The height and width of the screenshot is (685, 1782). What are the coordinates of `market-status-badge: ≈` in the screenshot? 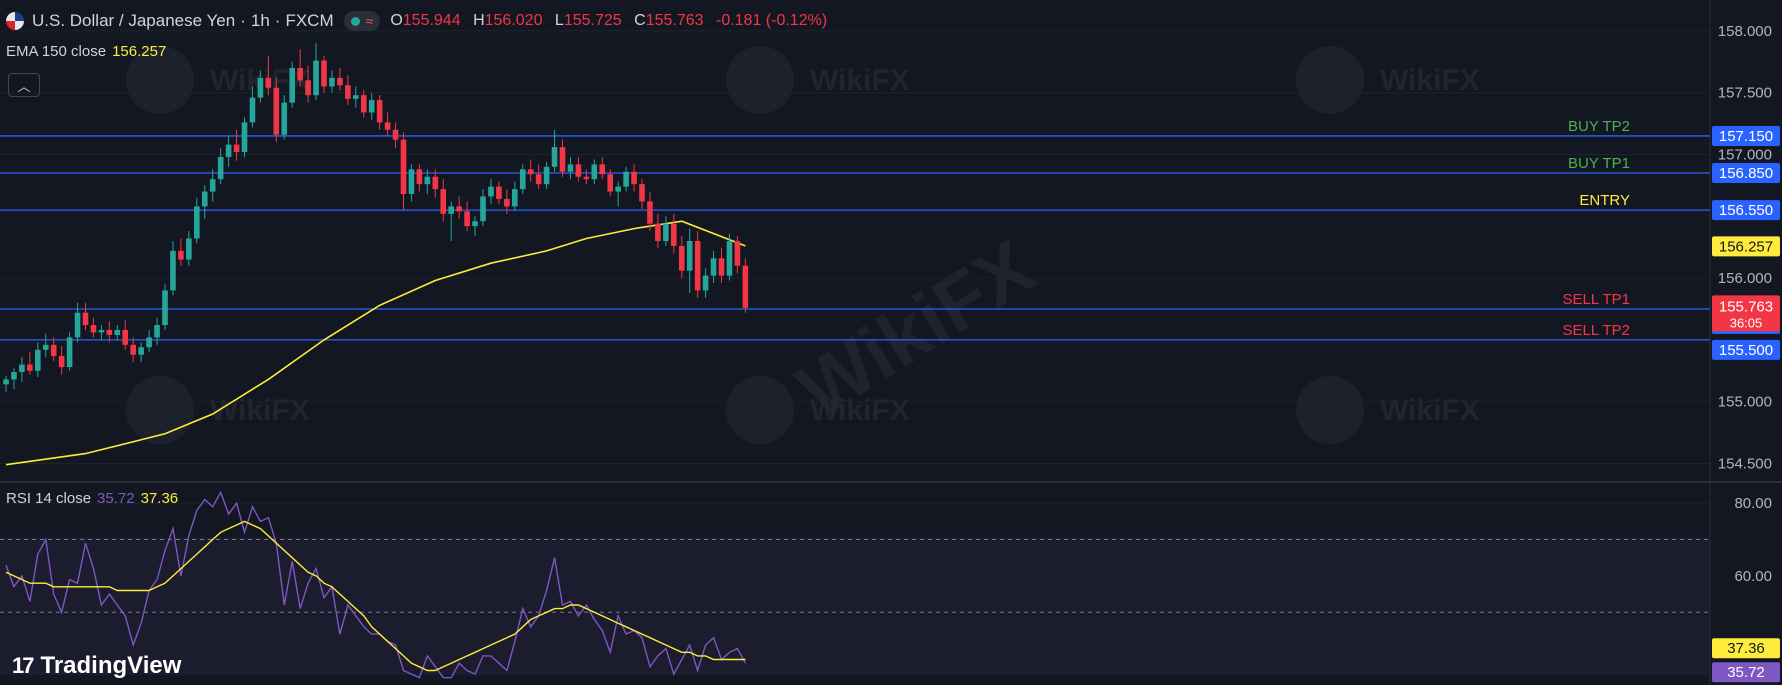 It's located at (362, 21).